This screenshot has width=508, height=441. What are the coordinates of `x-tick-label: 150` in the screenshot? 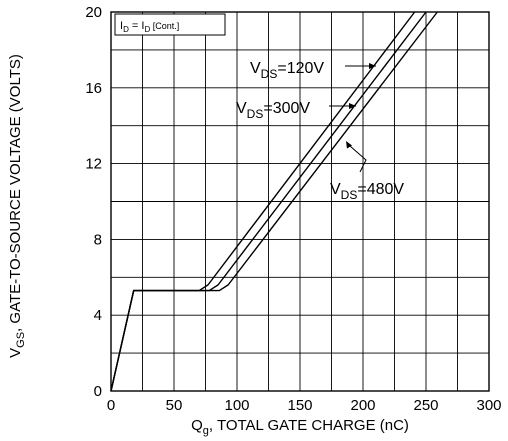 It's located at (299, 405).